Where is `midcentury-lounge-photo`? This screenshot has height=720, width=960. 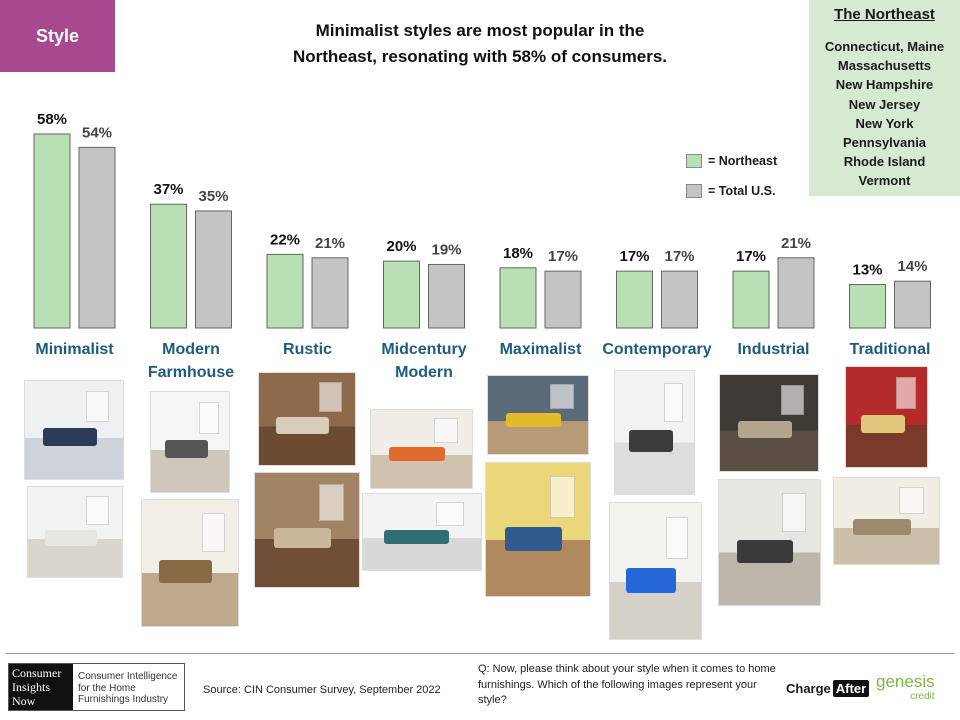
midcentury-lounge-photo is located at coordinates (422, 532).